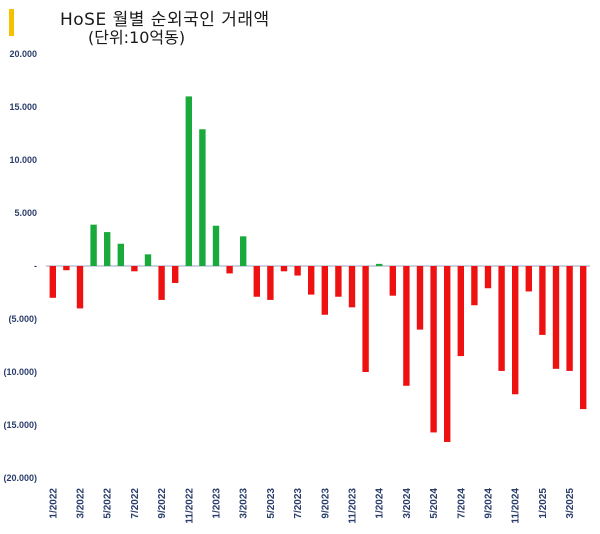 This screenshot has width=600, height=534. I want to click on x-tick-label: 1/2022, so click(53, 503).